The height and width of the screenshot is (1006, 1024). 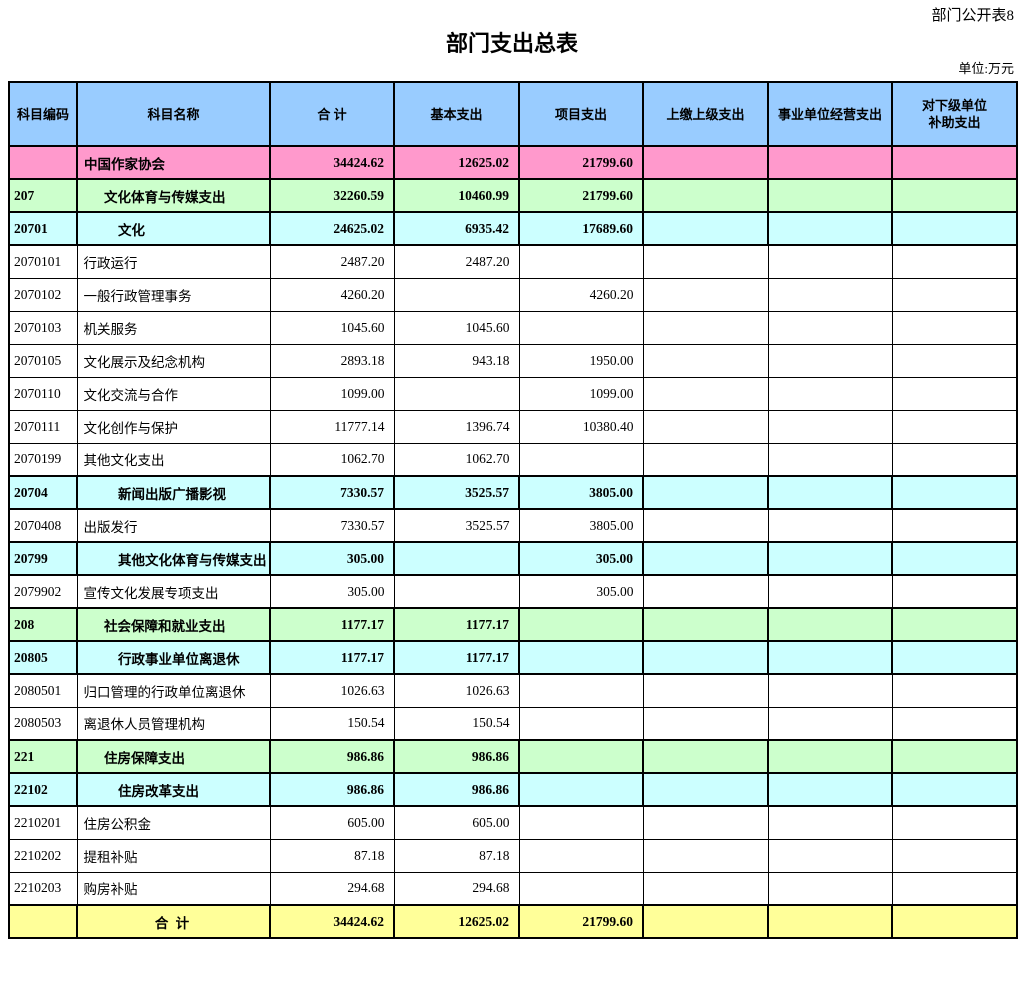 What do you see at coordinates (456, 327) in the screenshot?
I see `cell-basic: 1045.60` at bounding box center [456, 327].